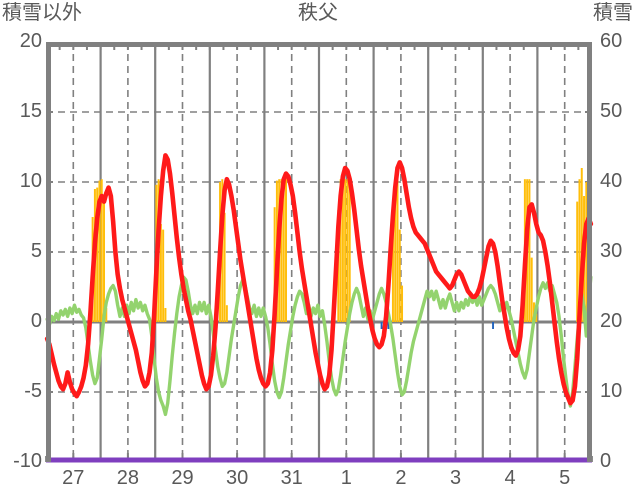 This screenshot has width=636, height=501. Describe the element at coordinates (36, 321) in the screenshot. I see `left-axis-tick: 0` at that location.